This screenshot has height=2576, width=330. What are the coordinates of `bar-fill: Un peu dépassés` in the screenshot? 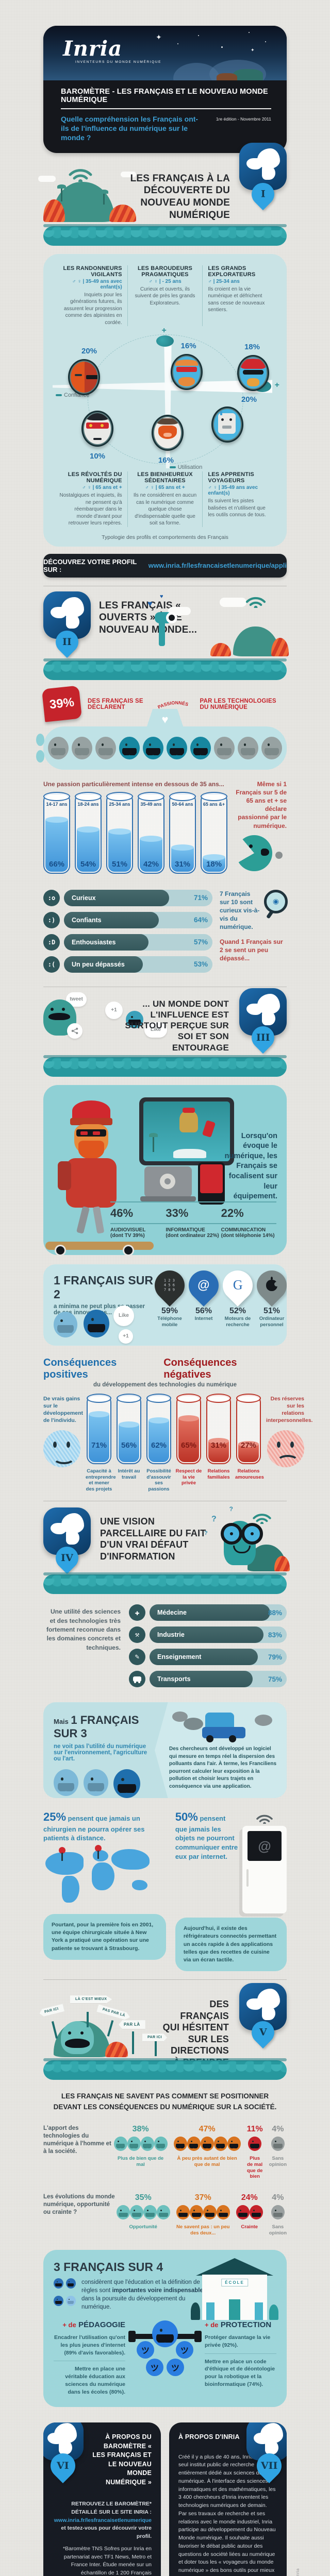 It's located at (103, 965).